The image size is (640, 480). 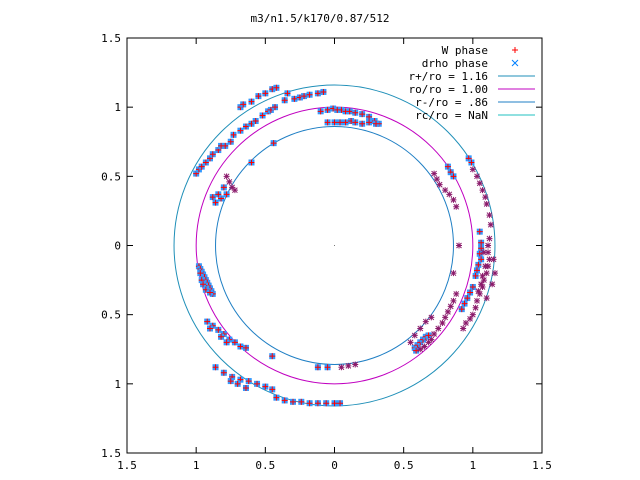 What do you see at coordinates (301, 401) in the screenshot?
I see `drho-point-104-plus` at bounding box center [301, 401].